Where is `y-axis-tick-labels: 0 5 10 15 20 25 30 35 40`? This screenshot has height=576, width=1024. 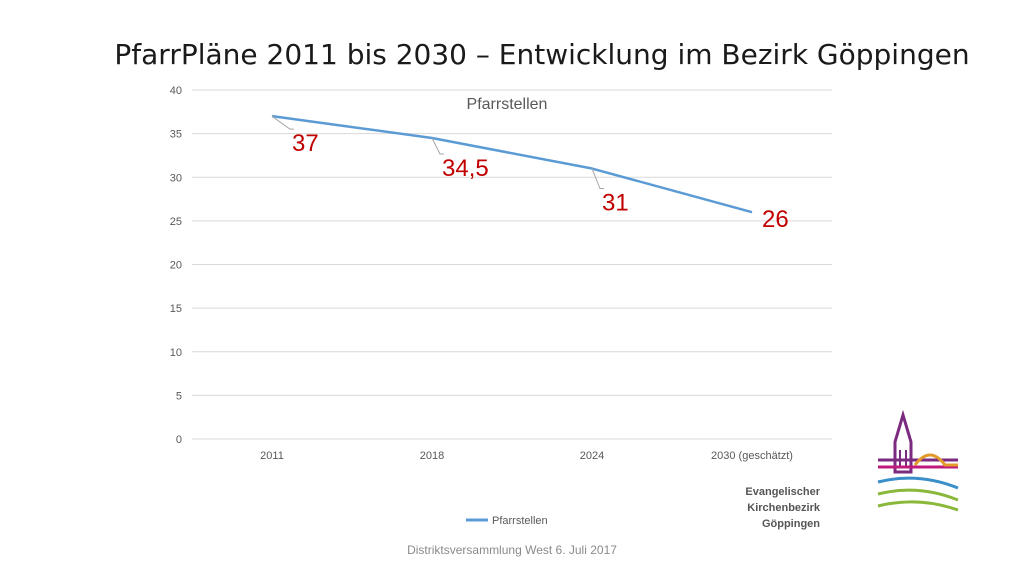
y-axis-tick-labels: 0 5 10 15 20 25 30 35 40 is located at coordinates (176, 265).